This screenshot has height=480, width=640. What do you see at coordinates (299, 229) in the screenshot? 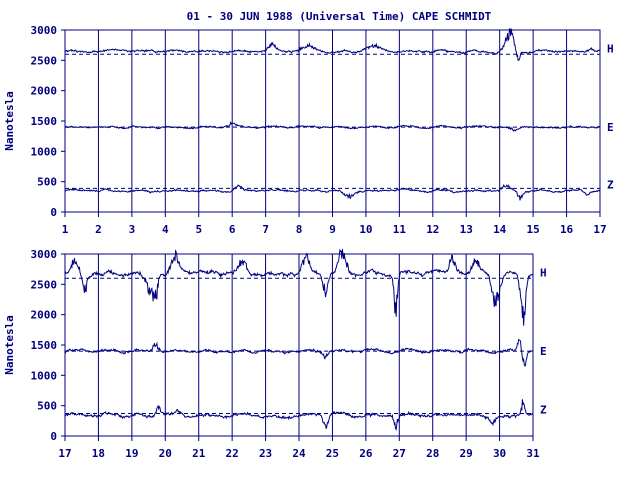
I see `x-tick-label: 8` at bounding box center [299, 229].